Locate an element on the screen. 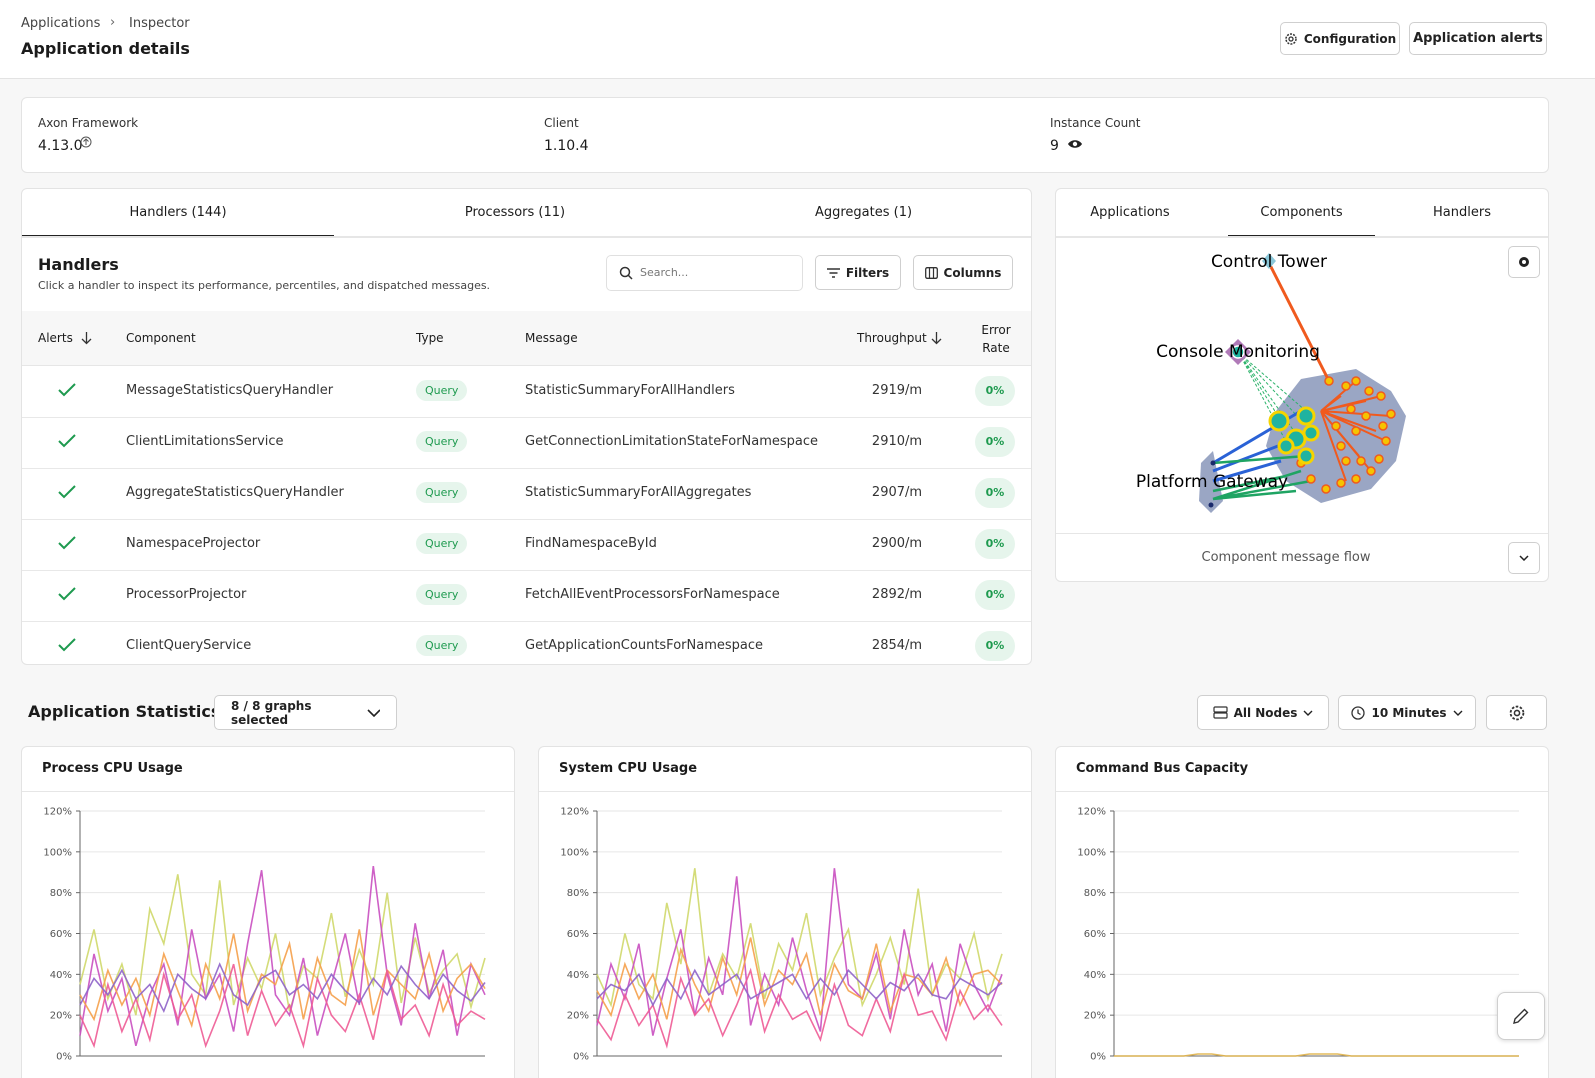 This screenshot has width=1595, height=1078. tab-label: Aggregates (1) is located at coordinates (863, 212).